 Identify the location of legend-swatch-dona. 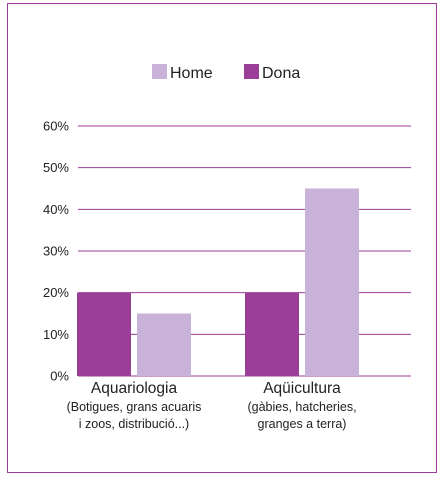
(251, 71).